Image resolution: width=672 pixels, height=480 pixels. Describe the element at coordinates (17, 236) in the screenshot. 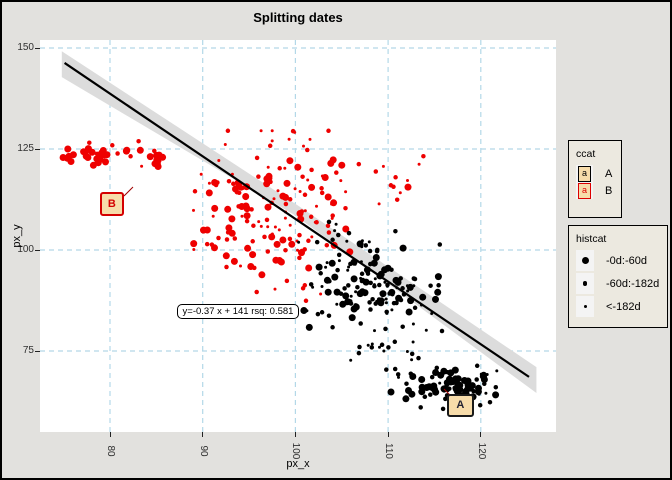

I see `y-axis-label: px_y` at that location.